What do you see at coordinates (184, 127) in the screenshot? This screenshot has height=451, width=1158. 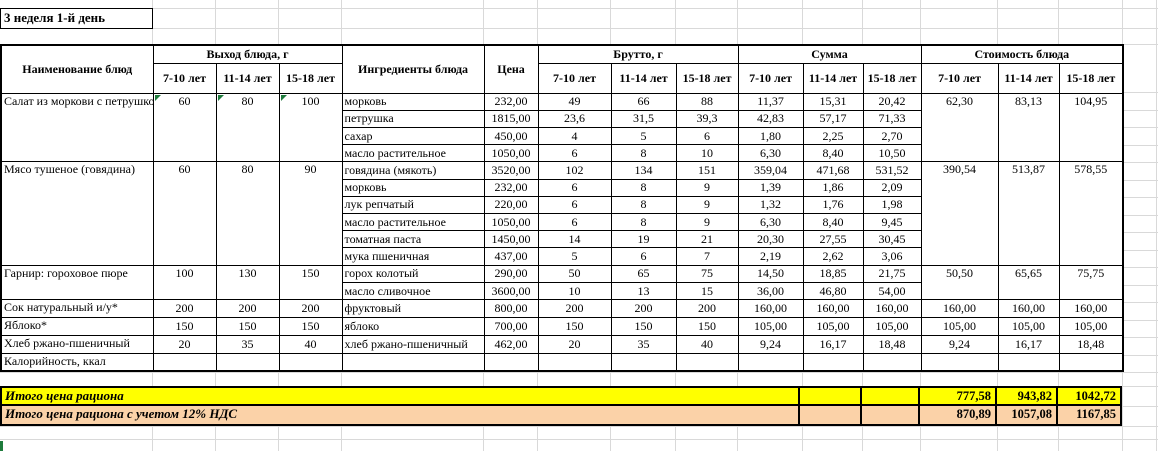 I see `cell-output: 60` at bounding box center [184, 127].